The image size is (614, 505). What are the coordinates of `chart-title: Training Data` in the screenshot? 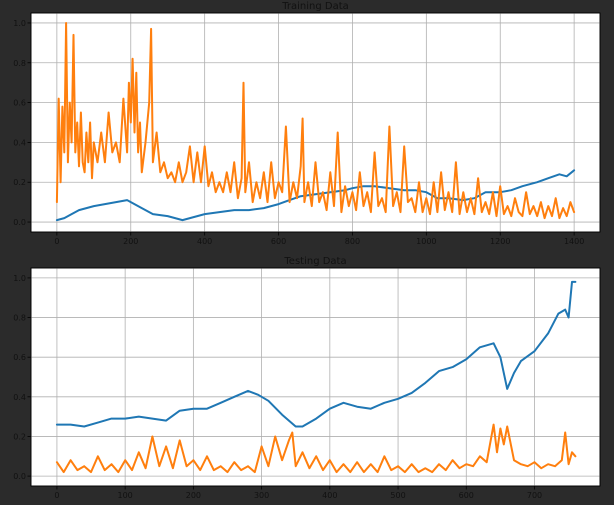 It's located at (315, 6).